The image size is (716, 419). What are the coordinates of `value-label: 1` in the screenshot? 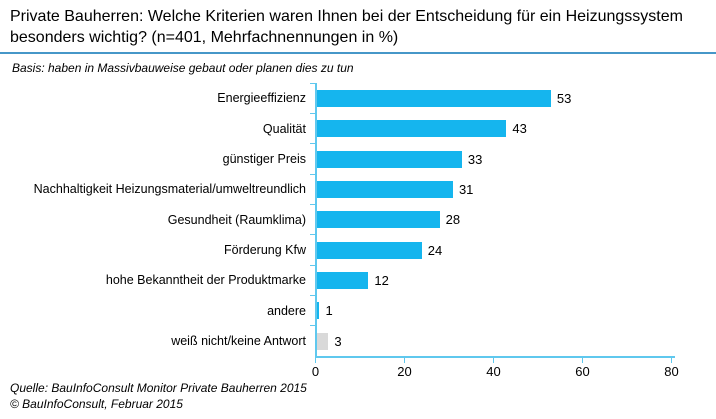 It's located at (329, 311).